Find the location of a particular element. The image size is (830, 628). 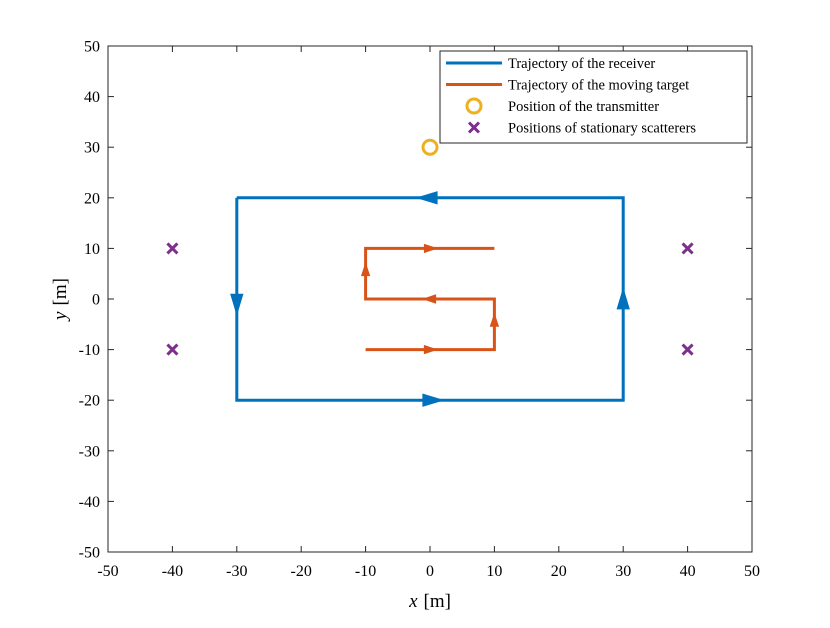

legend-label: Trajectory of the receiver is located at coordinates (581, 64).